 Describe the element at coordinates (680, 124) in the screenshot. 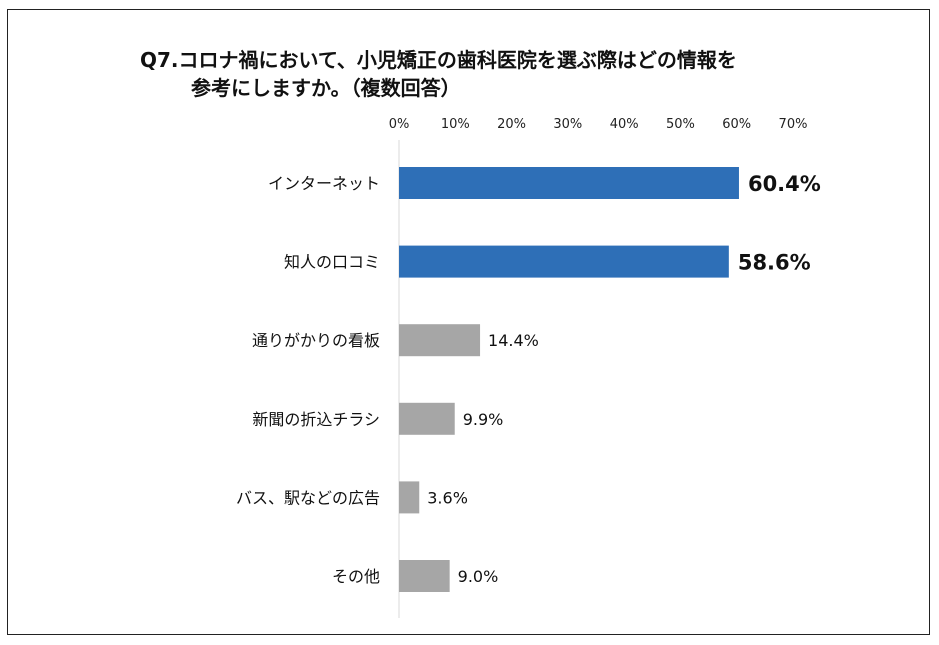

I see `x-tick-label: 50%` at that location.